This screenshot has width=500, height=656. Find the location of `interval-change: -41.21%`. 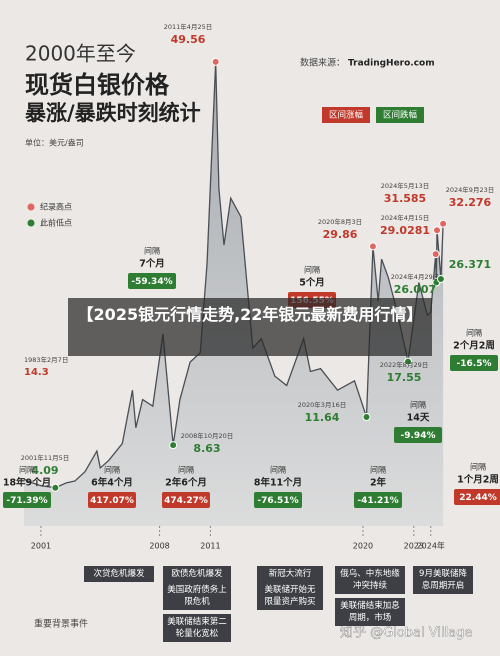

interval-change: -41.21% is located at coordinates (377, 501).